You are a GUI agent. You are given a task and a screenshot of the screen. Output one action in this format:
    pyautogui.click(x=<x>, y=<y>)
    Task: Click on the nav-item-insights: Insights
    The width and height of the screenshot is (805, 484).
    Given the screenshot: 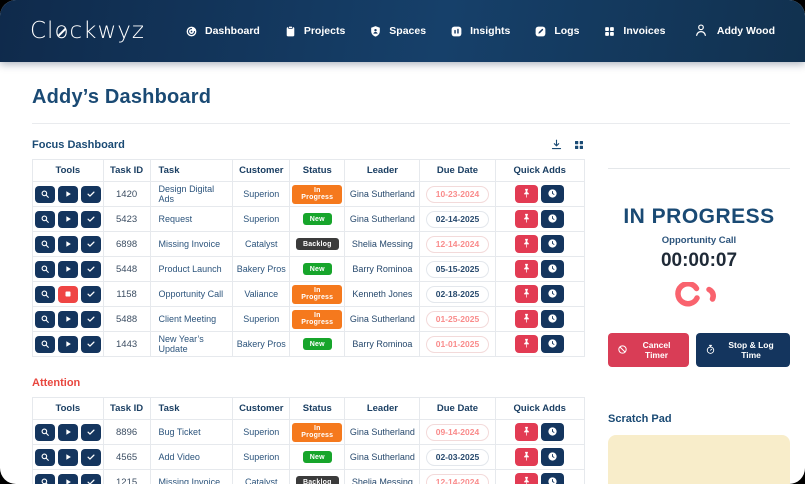 What is the action you would take?
    pyautogui.click(x=480, y=31)
    